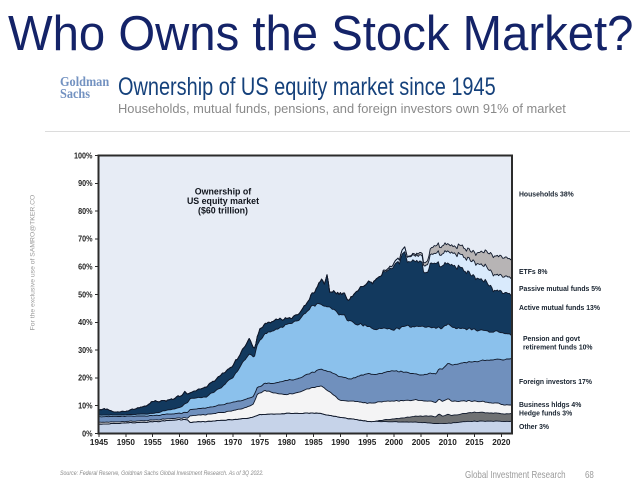 The height and width of the screenshot is (487, 640). What do you see at coordinates (501, 442) in the screenshot?
I see `svg-text: 2020` at bounding box center [501, 442].